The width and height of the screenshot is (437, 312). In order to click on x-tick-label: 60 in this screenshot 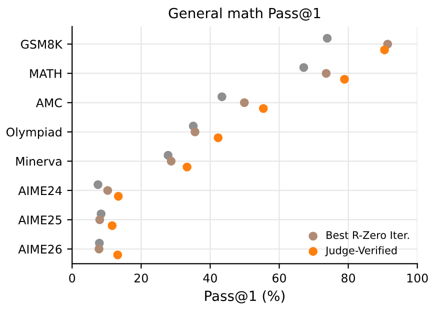, I will do `click(279, 278)`.